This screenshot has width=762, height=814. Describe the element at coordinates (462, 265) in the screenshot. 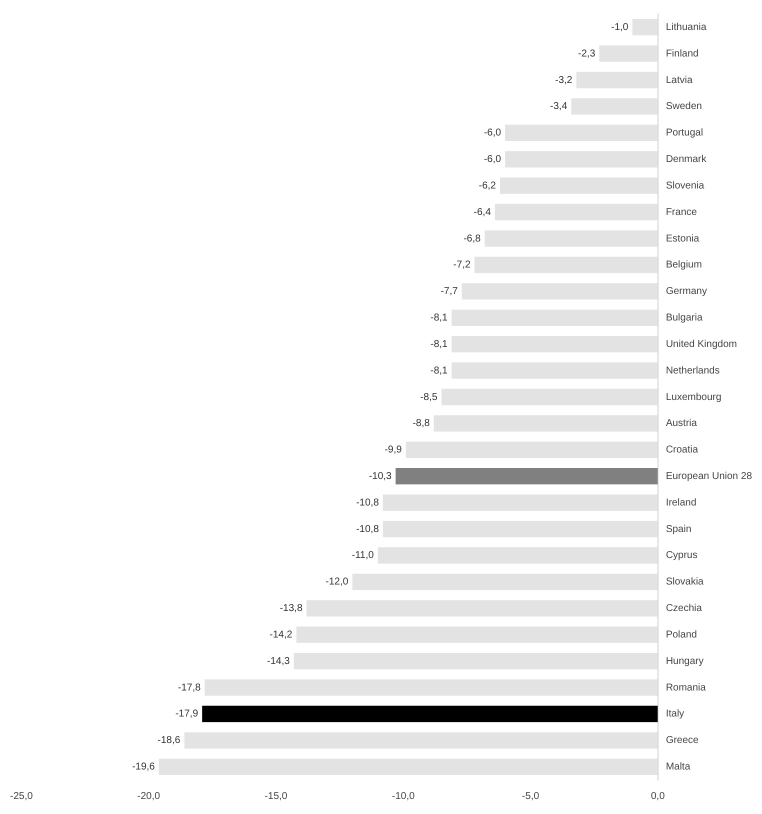

I see `data-label: -7,2` at that location.